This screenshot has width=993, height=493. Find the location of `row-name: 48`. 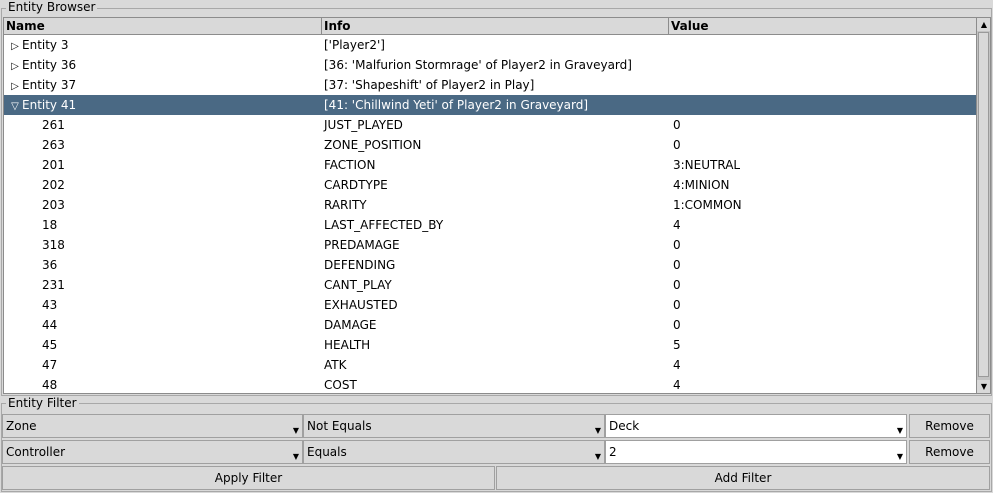

row-name: 48 is located at coordinates (50, 385).